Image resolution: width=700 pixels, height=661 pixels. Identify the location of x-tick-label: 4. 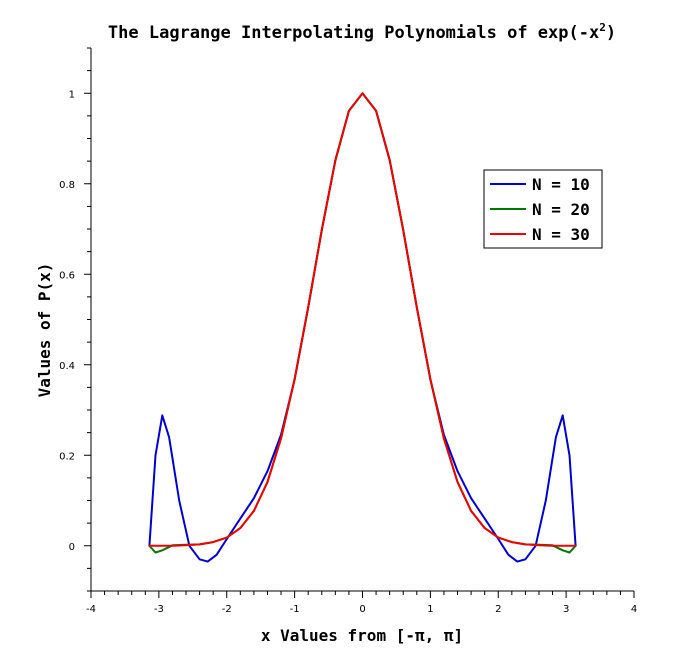
(634, 609).